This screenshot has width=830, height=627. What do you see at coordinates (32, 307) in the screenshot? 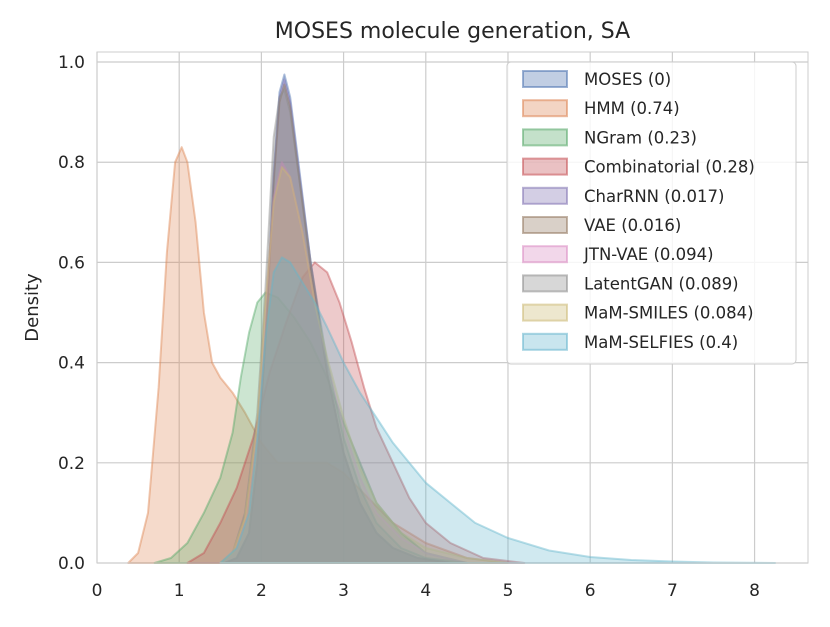
I see `y-axis-title: Density` at bounding box center [32, 307].